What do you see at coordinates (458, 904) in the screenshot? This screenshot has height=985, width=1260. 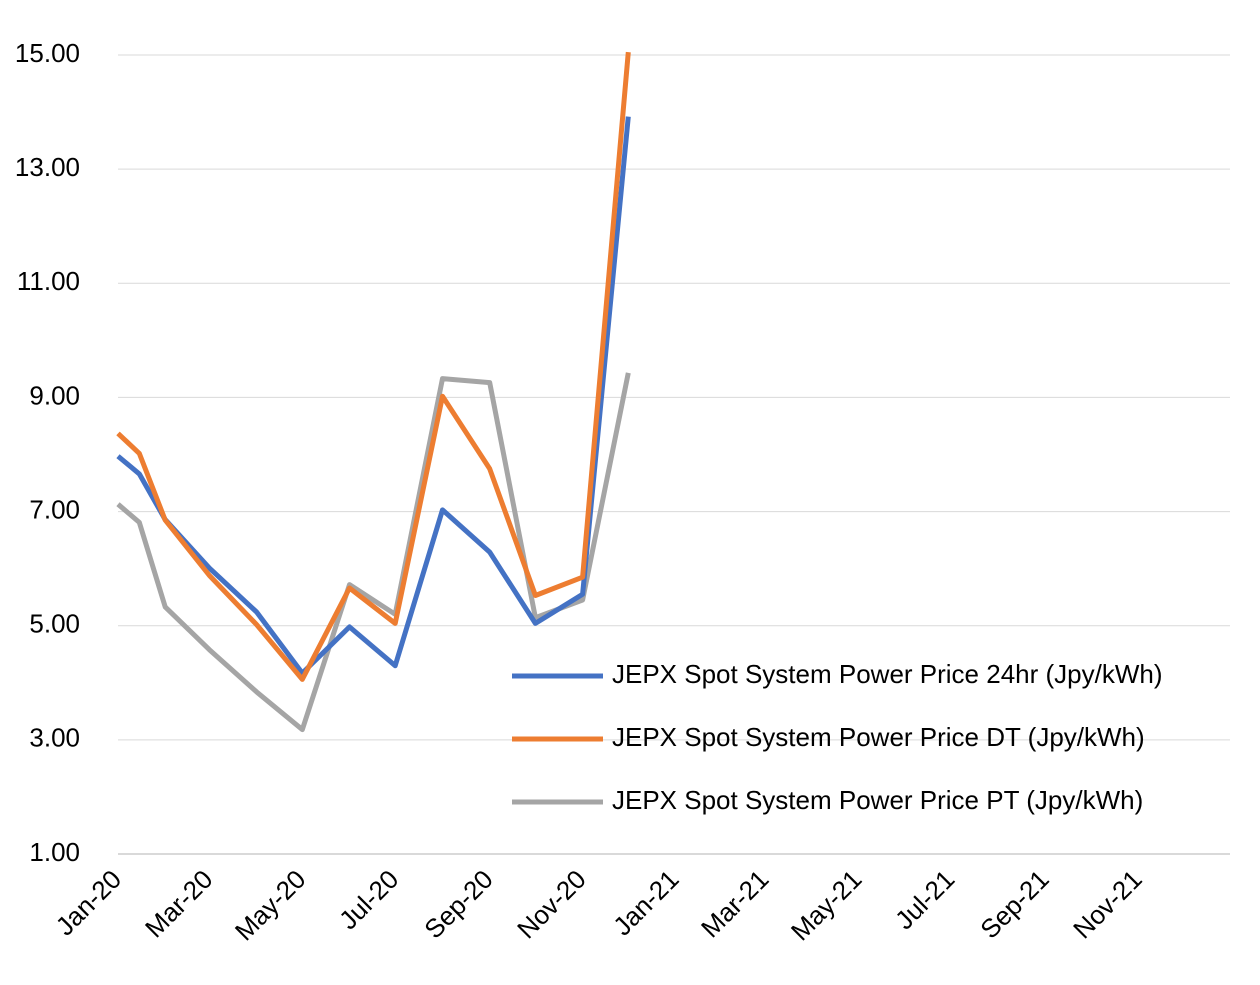 I see `x-tick-label: Sep-20` at bounding box center [458, 904].